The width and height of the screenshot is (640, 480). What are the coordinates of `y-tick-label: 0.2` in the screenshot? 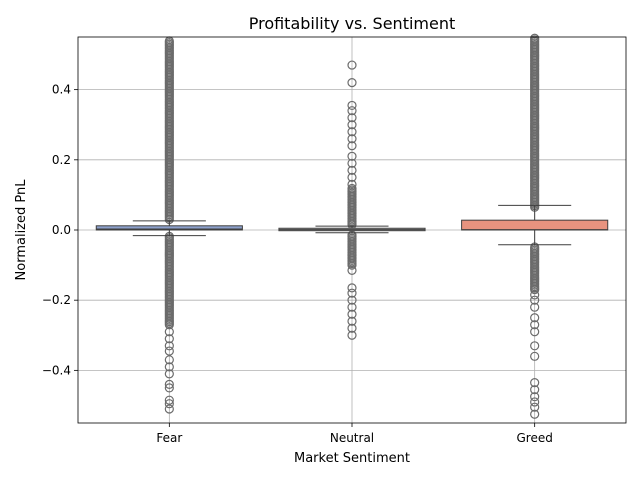 It's located at (61, 160).